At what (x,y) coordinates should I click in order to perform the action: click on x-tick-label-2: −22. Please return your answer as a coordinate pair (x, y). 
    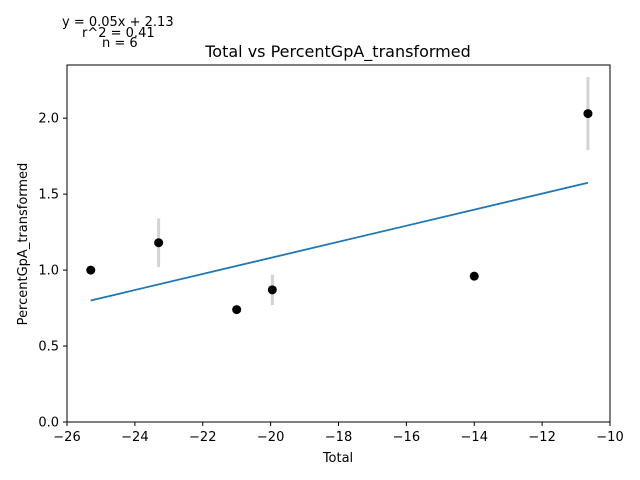
    Looking at the image, I should click on (202, 437).